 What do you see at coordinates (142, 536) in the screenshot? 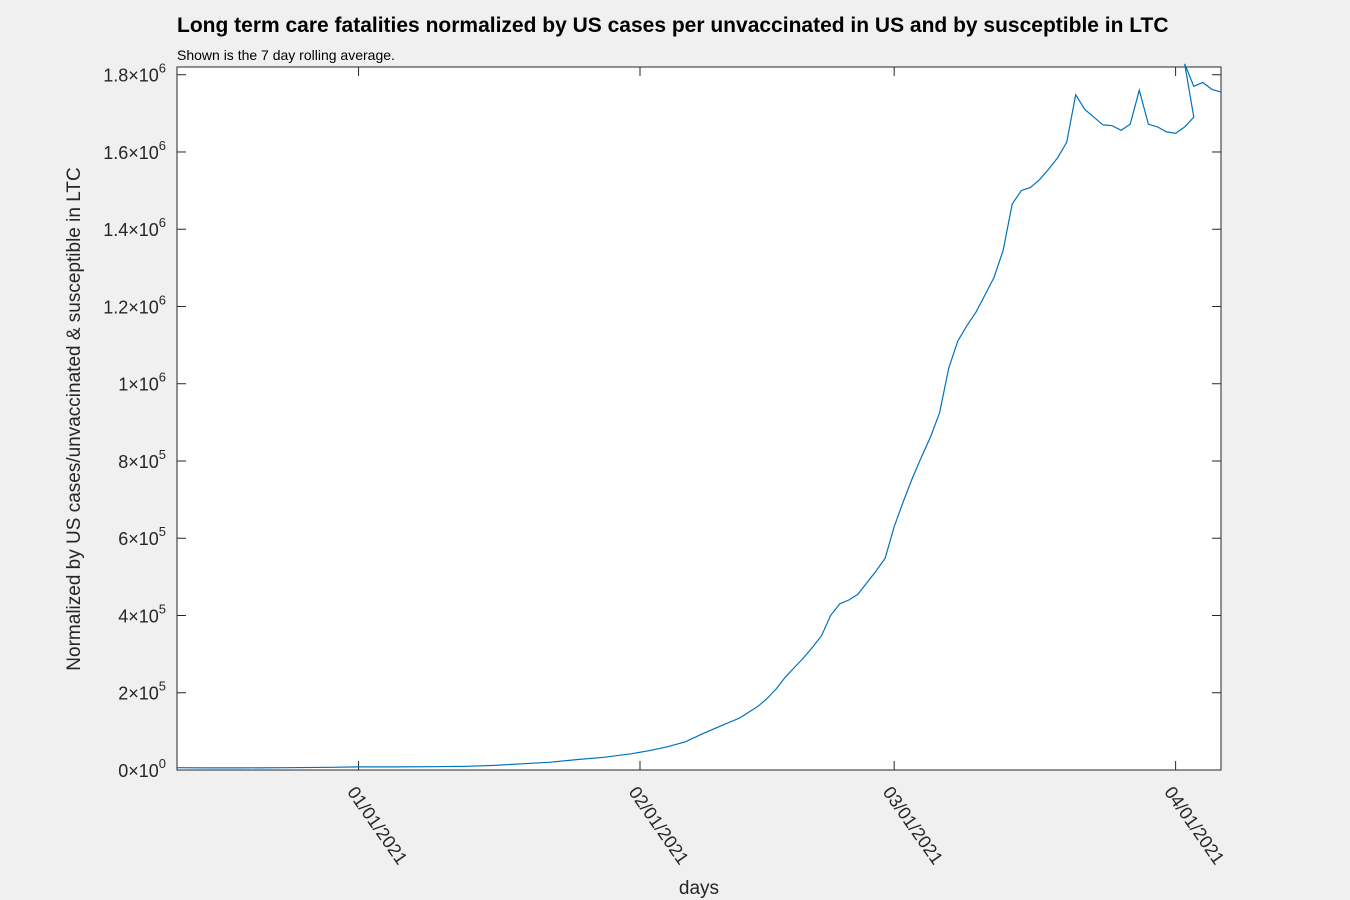
I see `y-tick-label: 6×10⁵` at bounding box center [142, 536].